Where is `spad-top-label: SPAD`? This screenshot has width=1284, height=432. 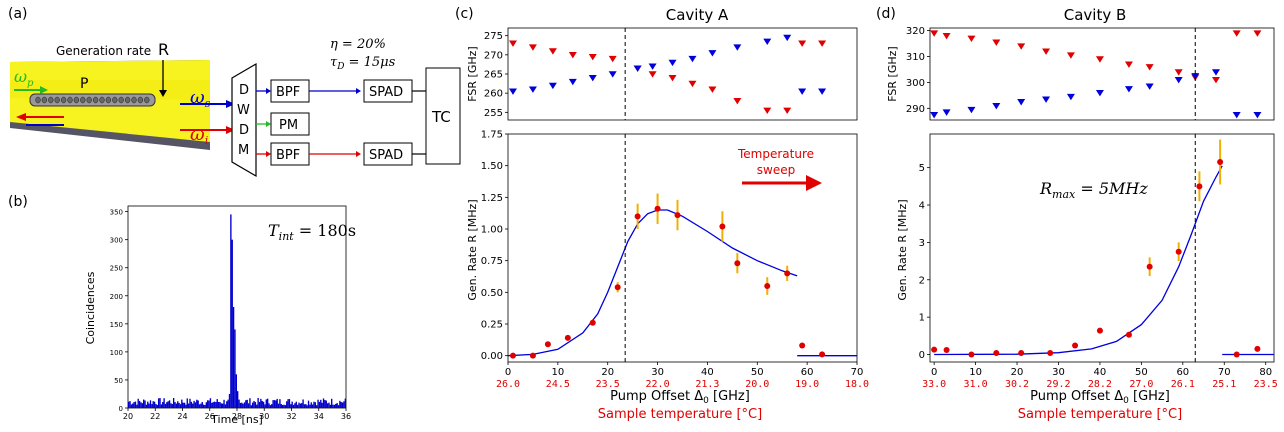
spad-top-label: SPAD is located at coordinates (386, 92).